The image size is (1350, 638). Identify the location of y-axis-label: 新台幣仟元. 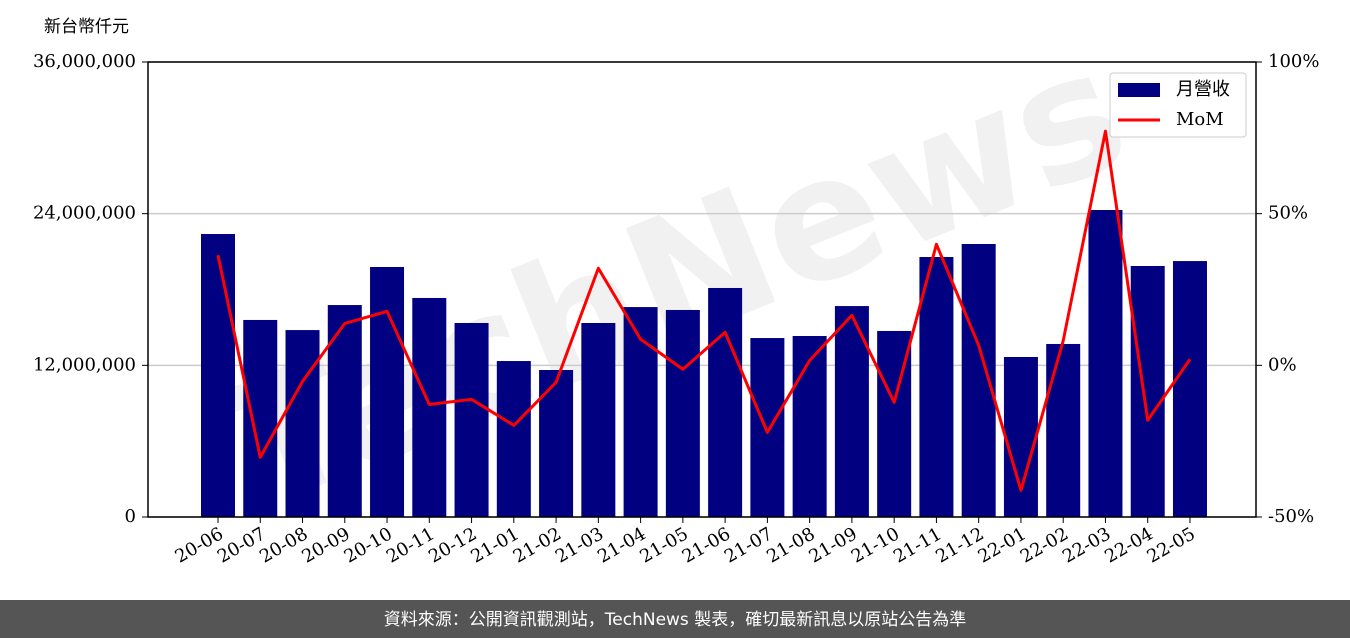
(86, 27).